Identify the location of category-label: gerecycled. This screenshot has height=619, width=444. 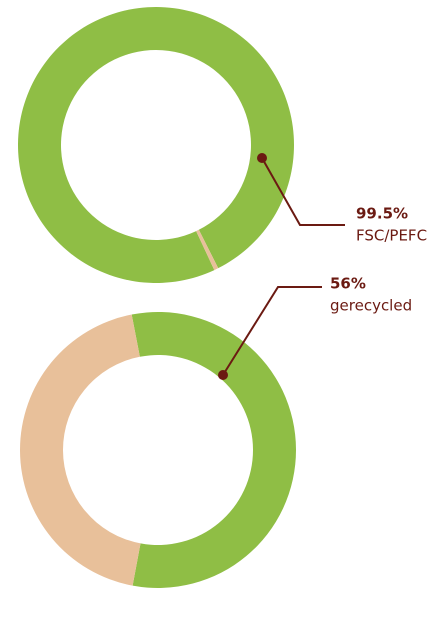
(371, 306).